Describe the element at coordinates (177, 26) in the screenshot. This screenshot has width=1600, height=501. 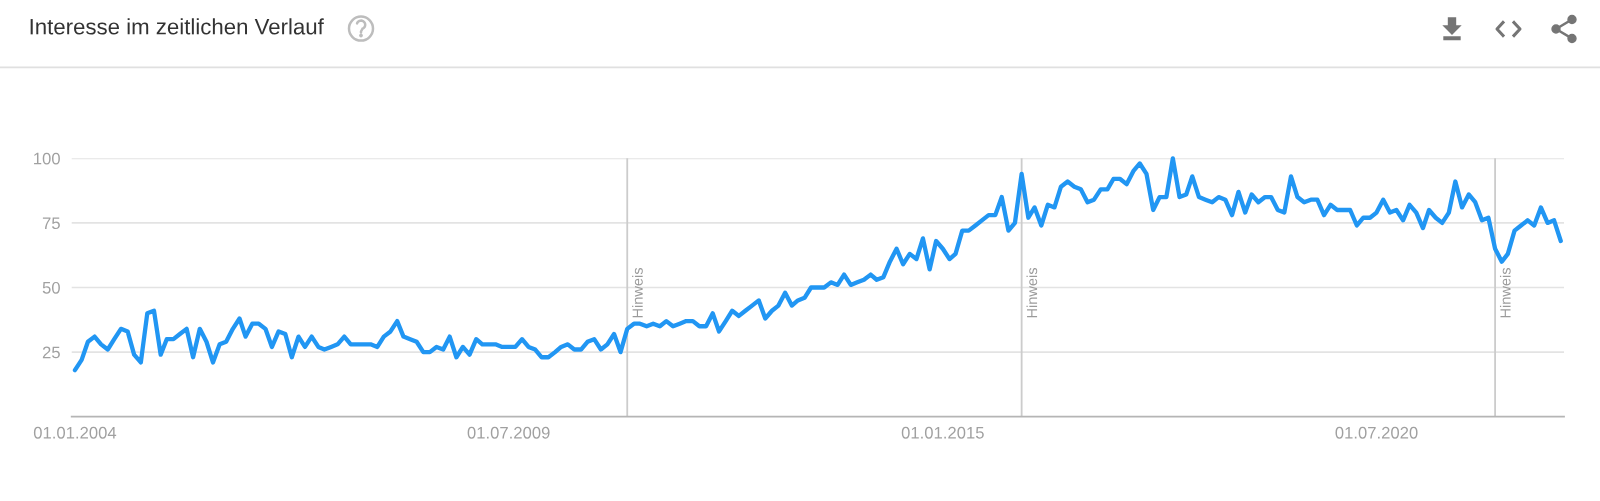
I see `chart-title: Interesse im zeitlichen Verlauf` at that location.